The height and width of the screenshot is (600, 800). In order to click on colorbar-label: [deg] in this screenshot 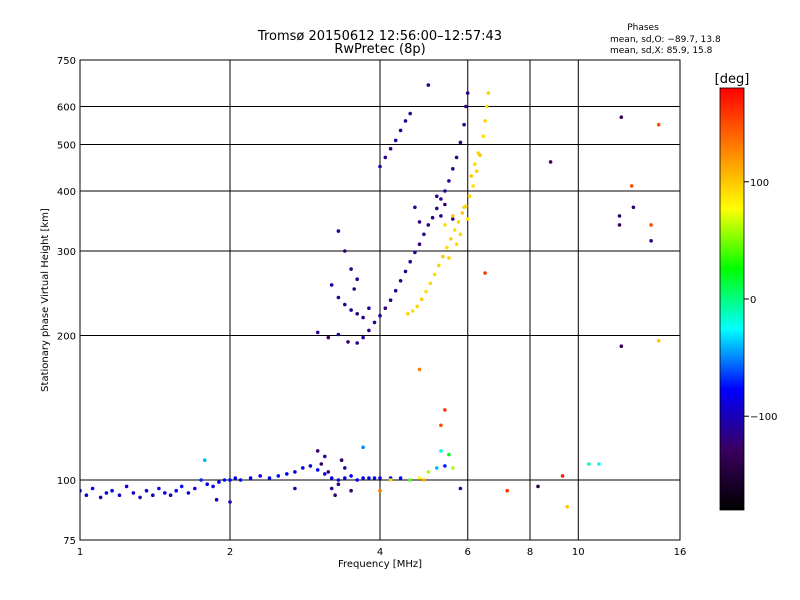, I will do `click(732, 79)`.